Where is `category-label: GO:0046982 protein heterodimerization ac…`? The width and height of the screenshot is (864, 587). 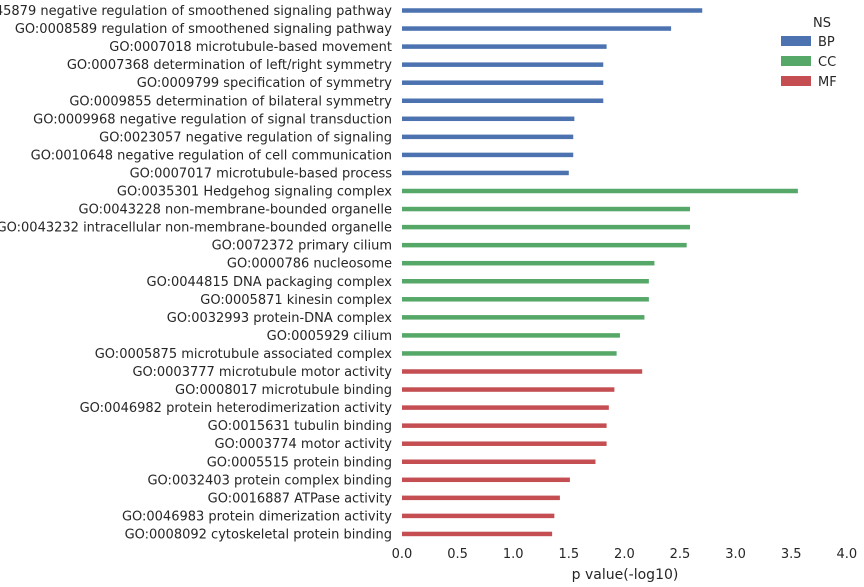 category-label: GO:0046982 protein heterodimerization ac… is located at coordinates (236, 408).